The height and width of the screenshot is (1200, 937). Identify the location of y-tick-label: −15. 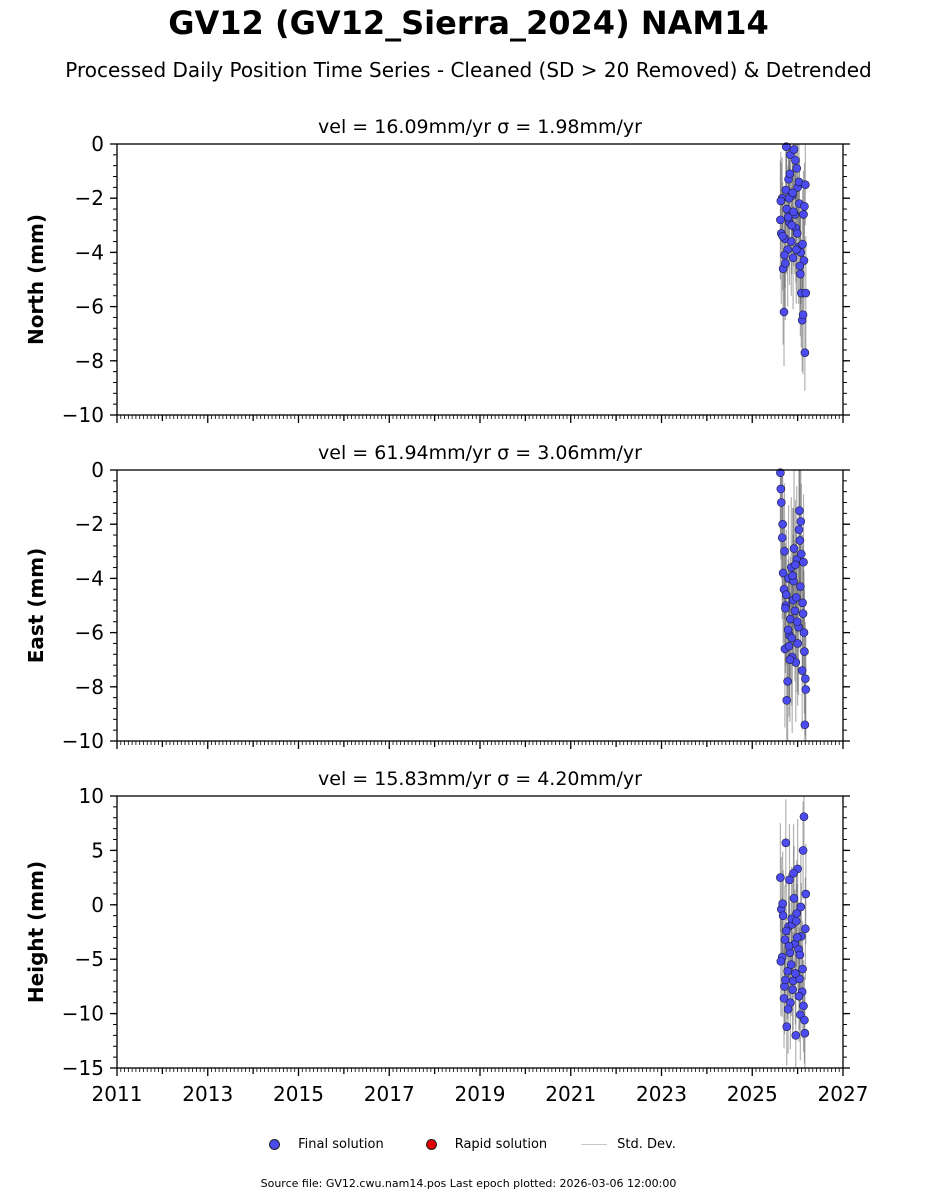
(83, 1068).